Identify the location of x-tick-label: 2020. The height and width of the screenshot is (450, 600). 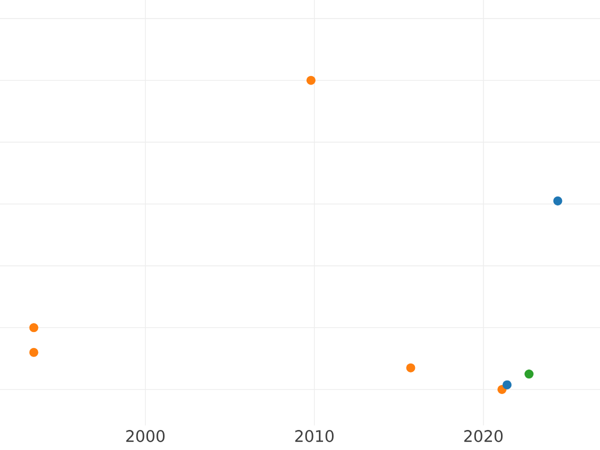
(483, 436).